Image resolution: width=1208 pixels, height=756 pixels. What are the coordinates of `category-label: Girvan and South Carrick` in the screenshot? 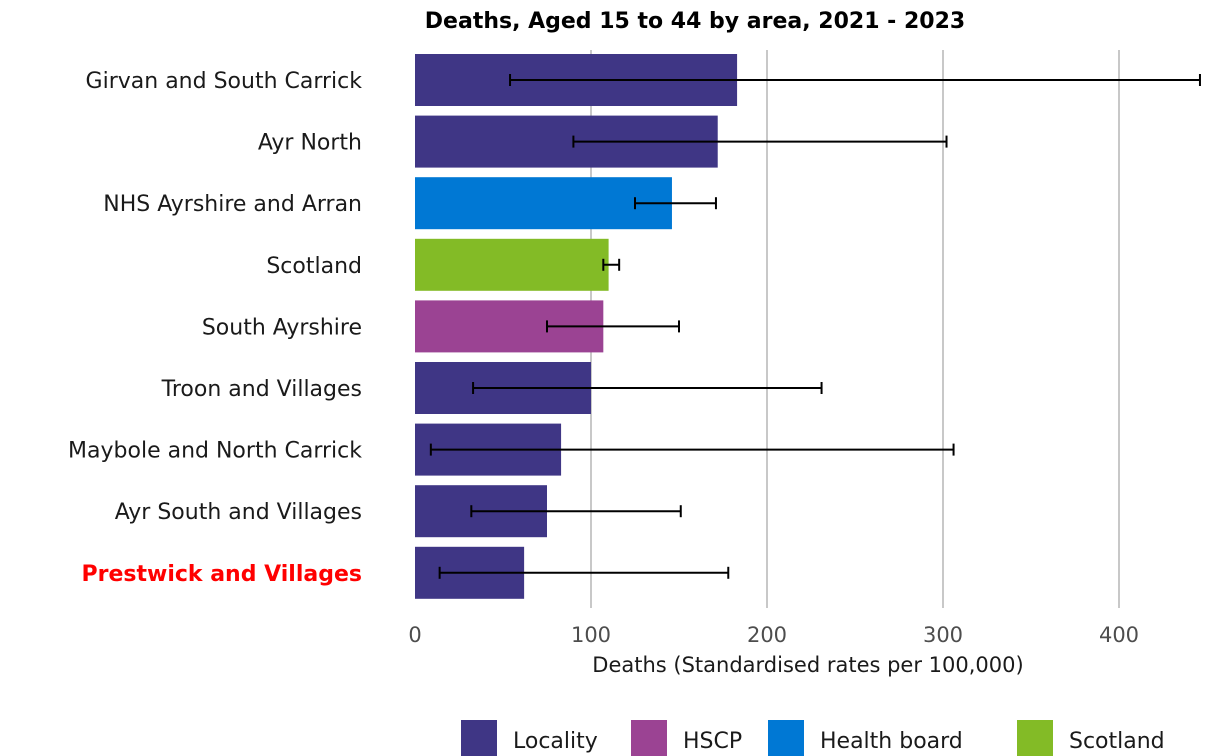 It's located at (224, 81).